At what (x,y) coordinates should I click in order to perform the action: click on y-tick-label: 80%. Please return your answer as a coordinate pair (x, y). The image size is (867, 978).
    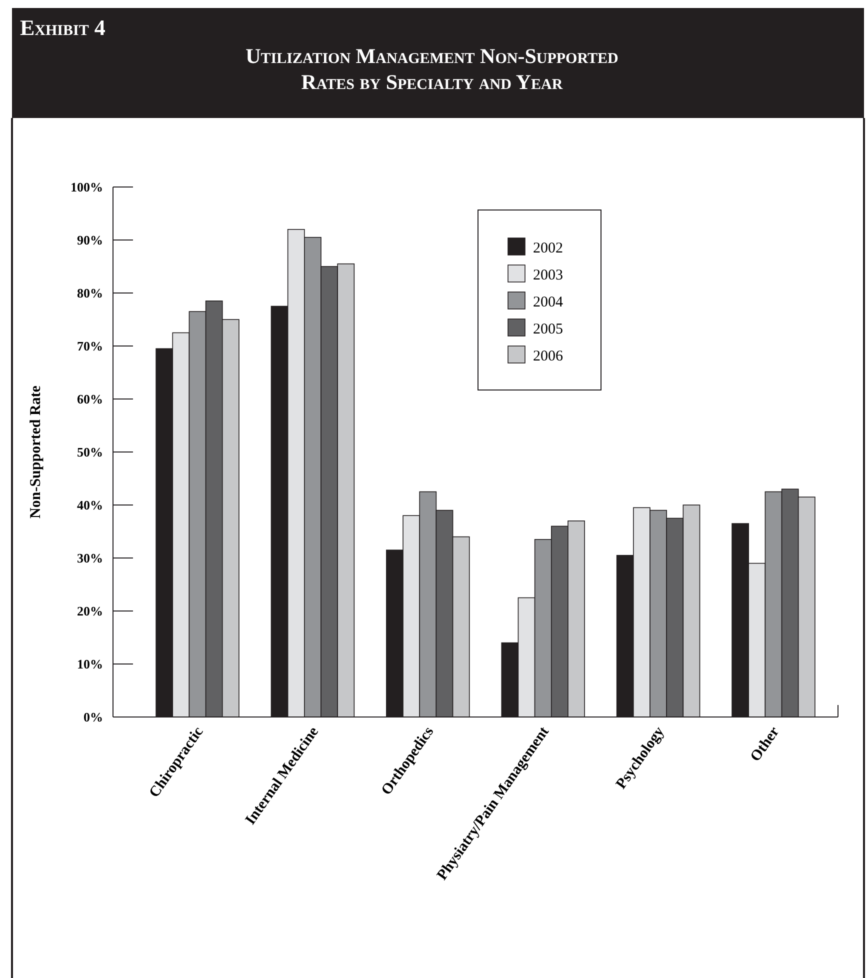
    Looking at the image, I should click on (90, 293).